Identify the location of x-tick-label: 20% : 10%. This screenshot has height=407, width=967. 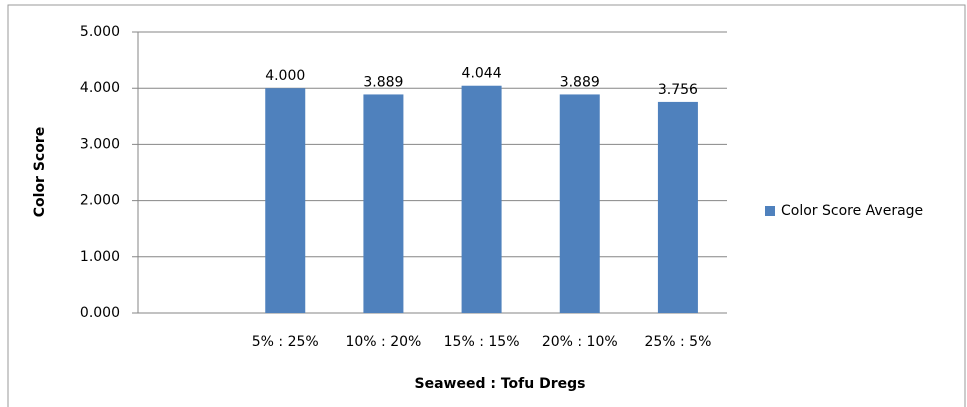
(580, 342).